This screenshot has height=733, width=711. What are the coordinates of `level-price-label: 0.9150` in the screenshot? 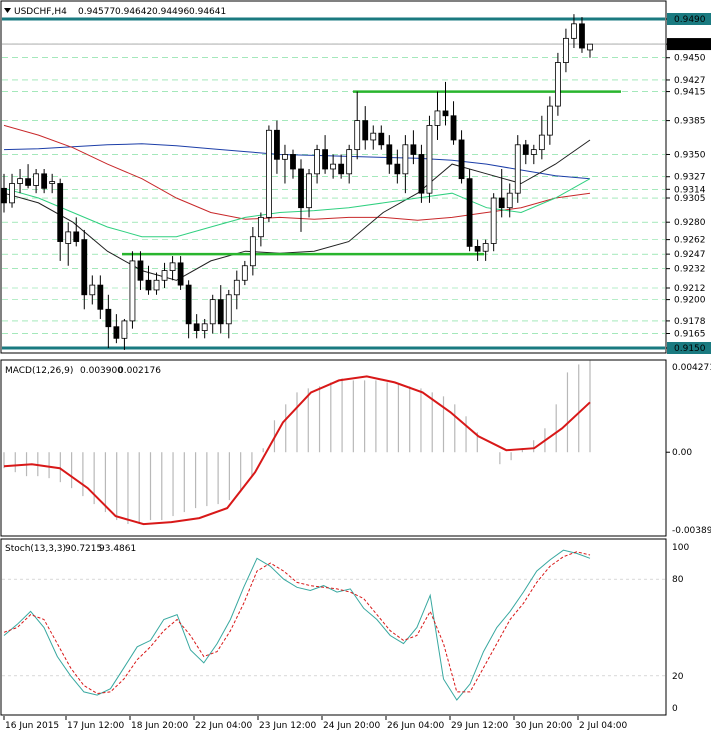 It's located at (690, 349).